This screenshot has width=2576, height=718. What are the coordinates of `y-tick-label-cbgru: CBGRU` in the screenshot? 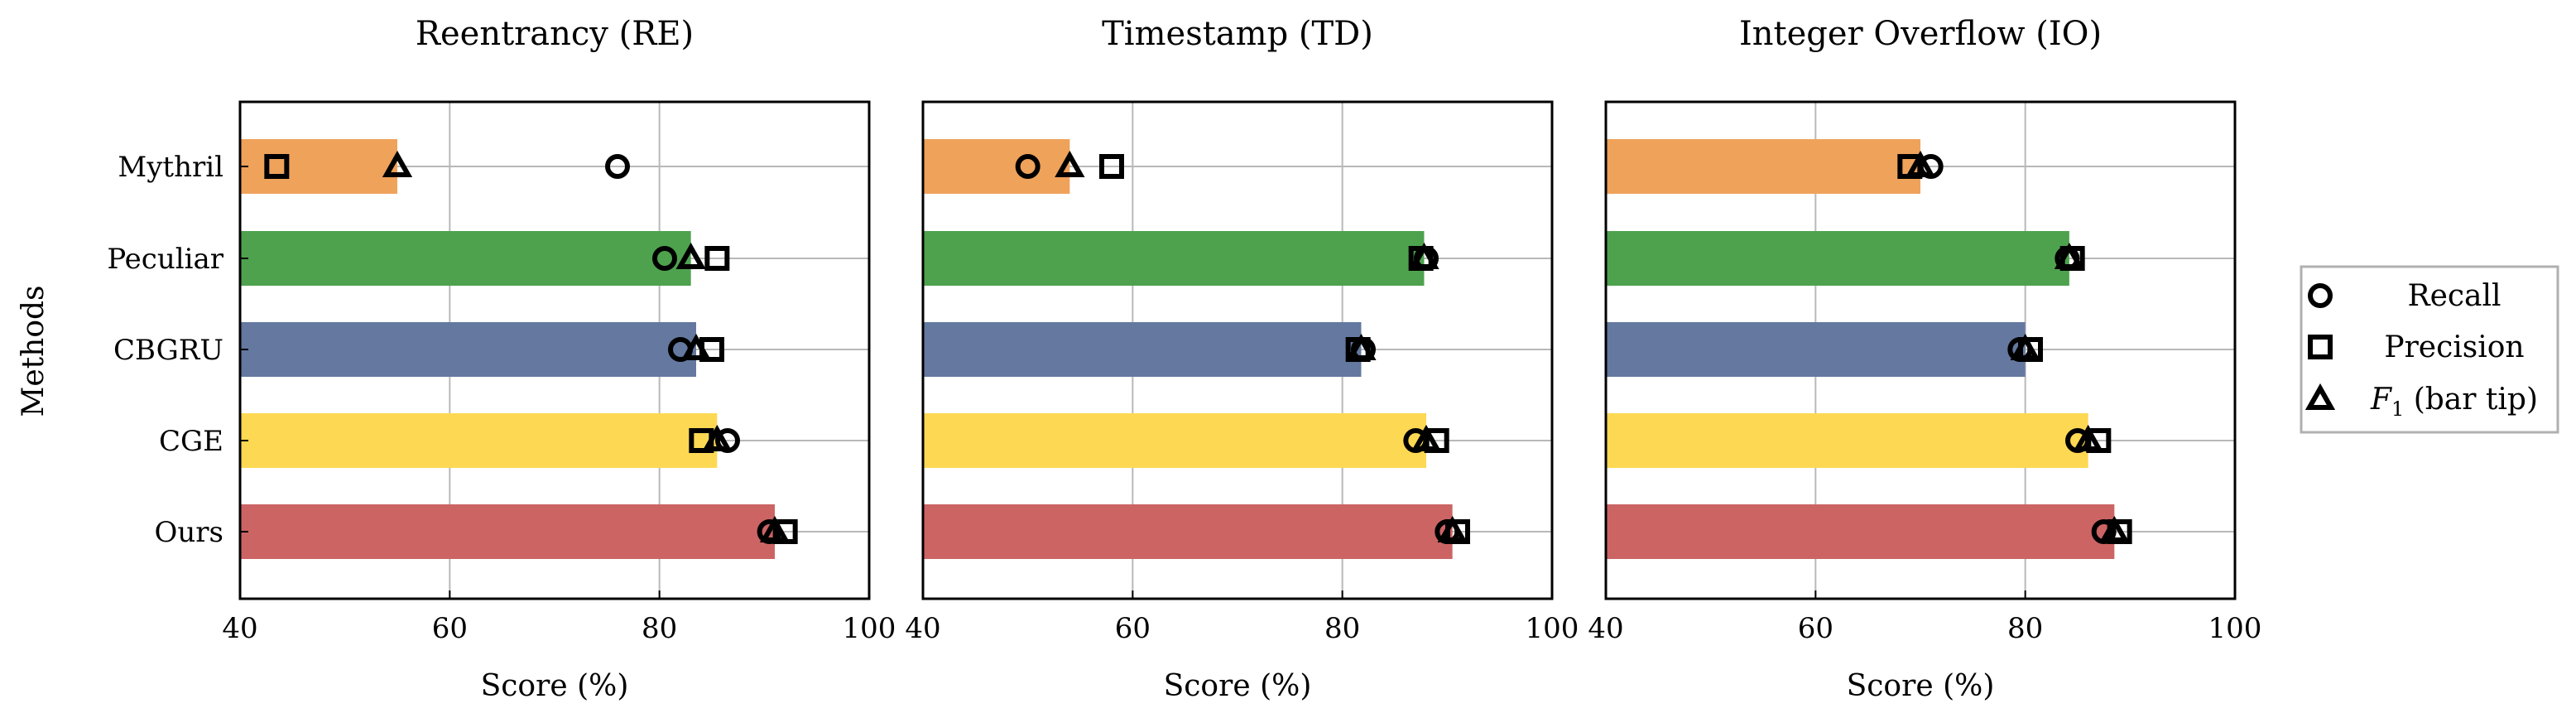 It's located at (168, 350).